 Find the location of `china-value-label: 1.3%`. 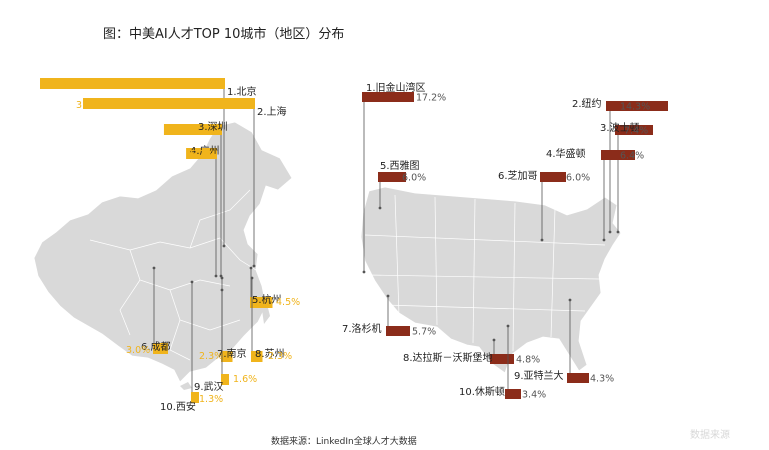

china-value-label: 1.3% is located at coordinates (211, 399).